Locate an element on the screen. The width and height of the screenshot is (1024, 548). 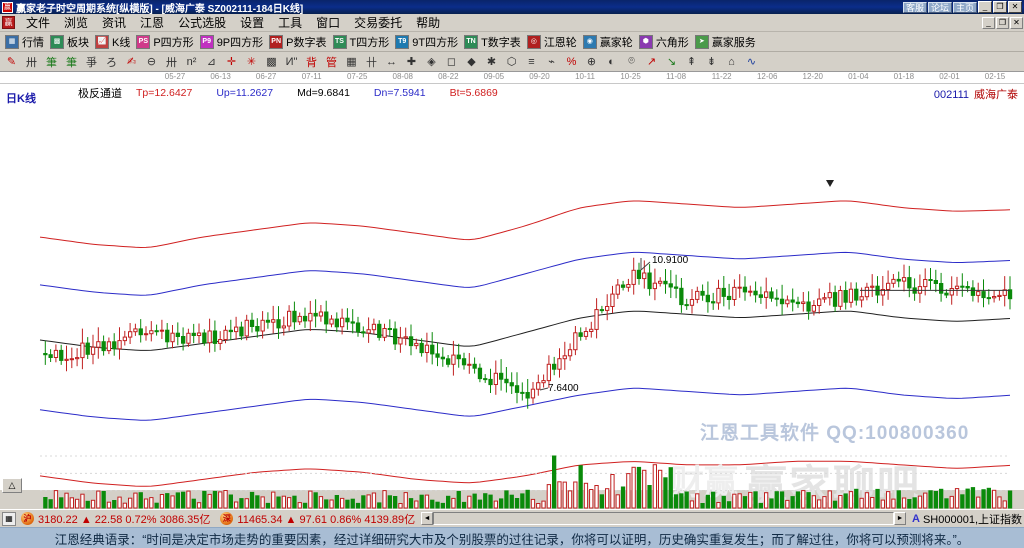
add-icon: ✚ is located at coordinates (411, 62).